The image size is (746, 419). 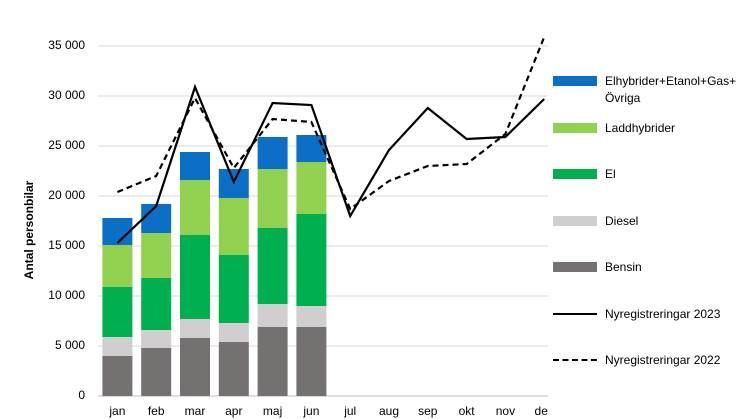 I want to click on x-tick-label: nov, so click(x=505, y=411).